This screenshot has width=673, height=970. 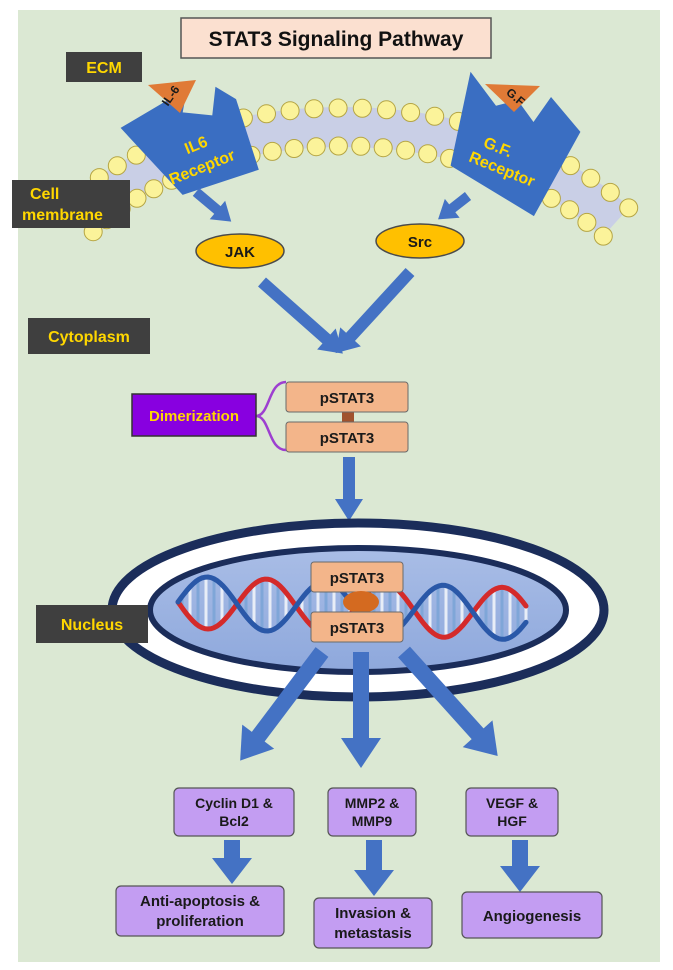 I want to click on dimer-to-nucleus-arrow, so click(x=349, y=489).